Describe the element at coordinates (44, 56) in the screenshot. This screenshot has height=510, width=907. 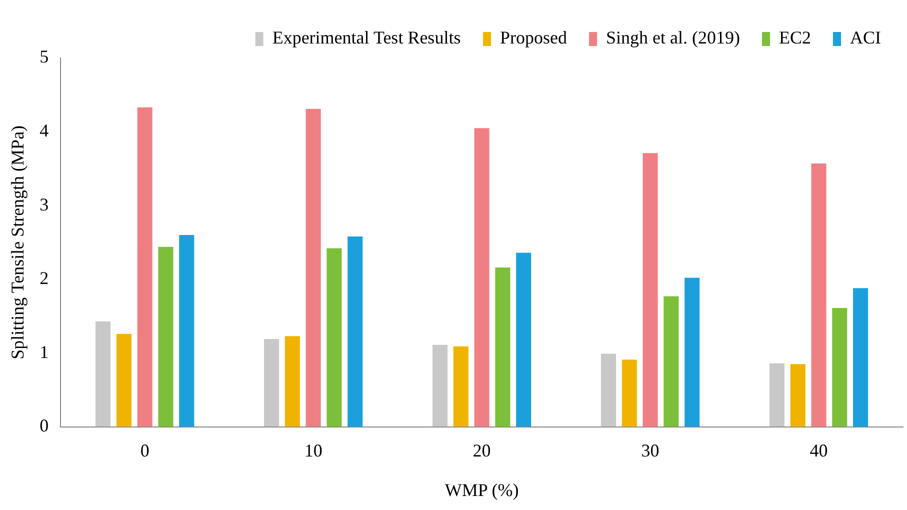
I see `y-tick-label: 5` at that location.